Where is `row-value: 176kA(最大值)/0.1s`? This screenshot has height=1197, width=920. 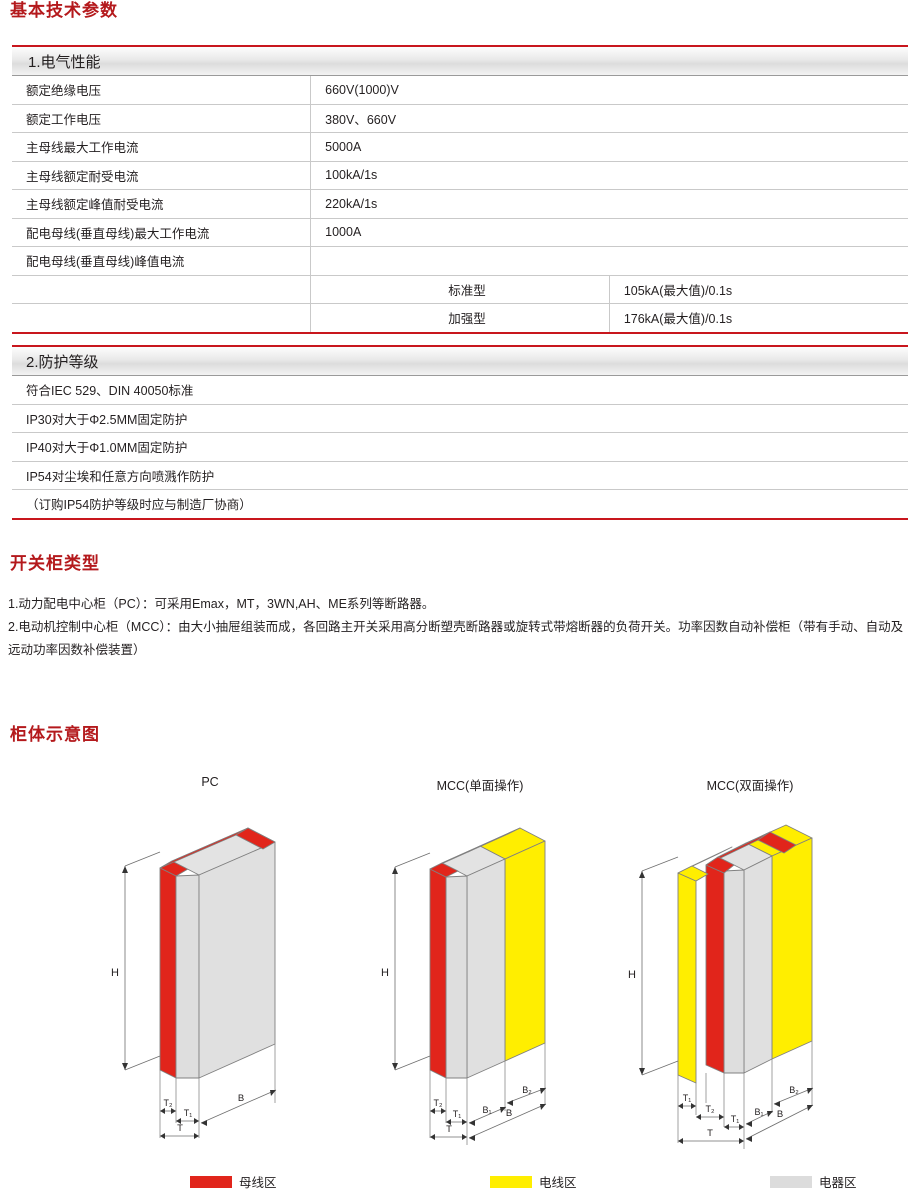
row-value: 176kA(最大值)/0.1s is located at coordinates (678, 319).